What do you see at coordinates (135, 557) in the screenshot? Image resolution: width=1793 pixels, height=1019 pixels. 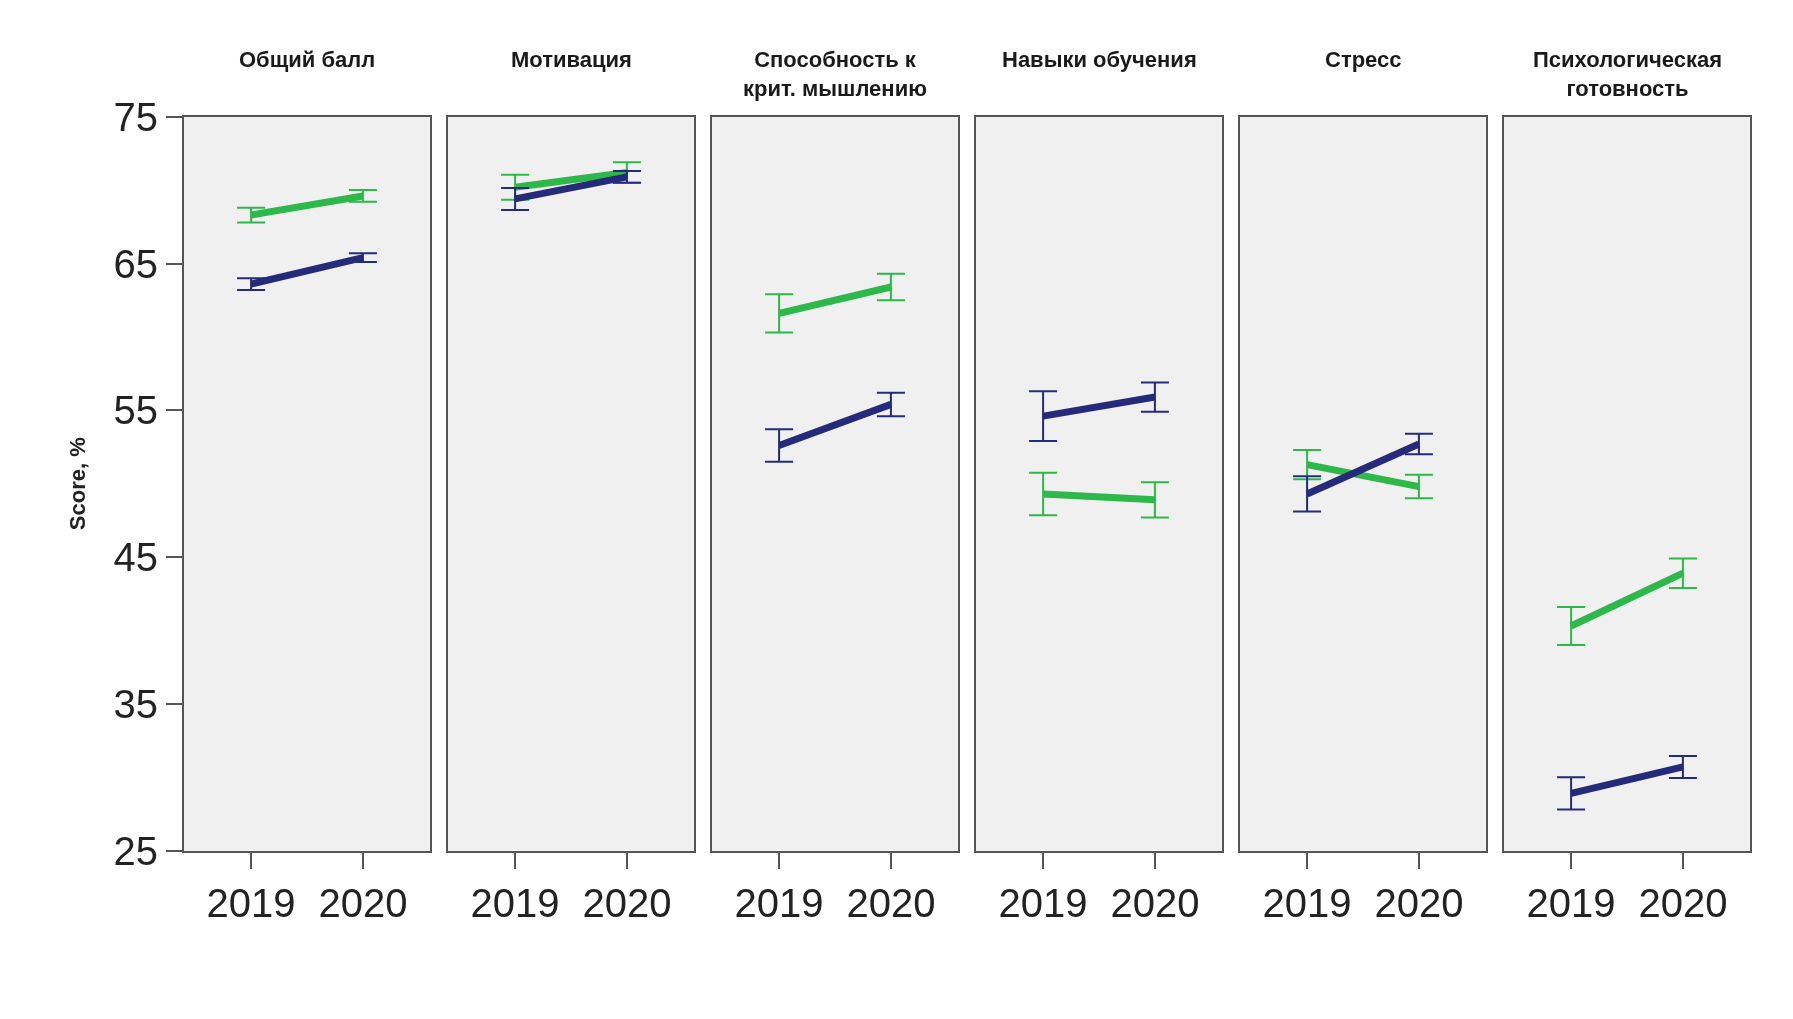 I see `y-tick-label: 45` at bounding box center [135, 557].